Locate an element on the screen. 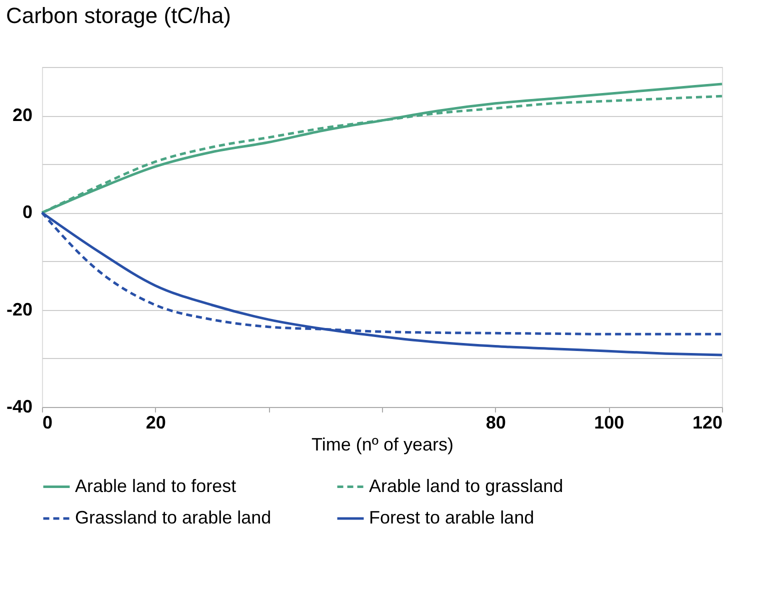 Image resolution: width=781 pixels, height=595 pixels. x-tick-label: 0 is located at coordinates (47, 422).